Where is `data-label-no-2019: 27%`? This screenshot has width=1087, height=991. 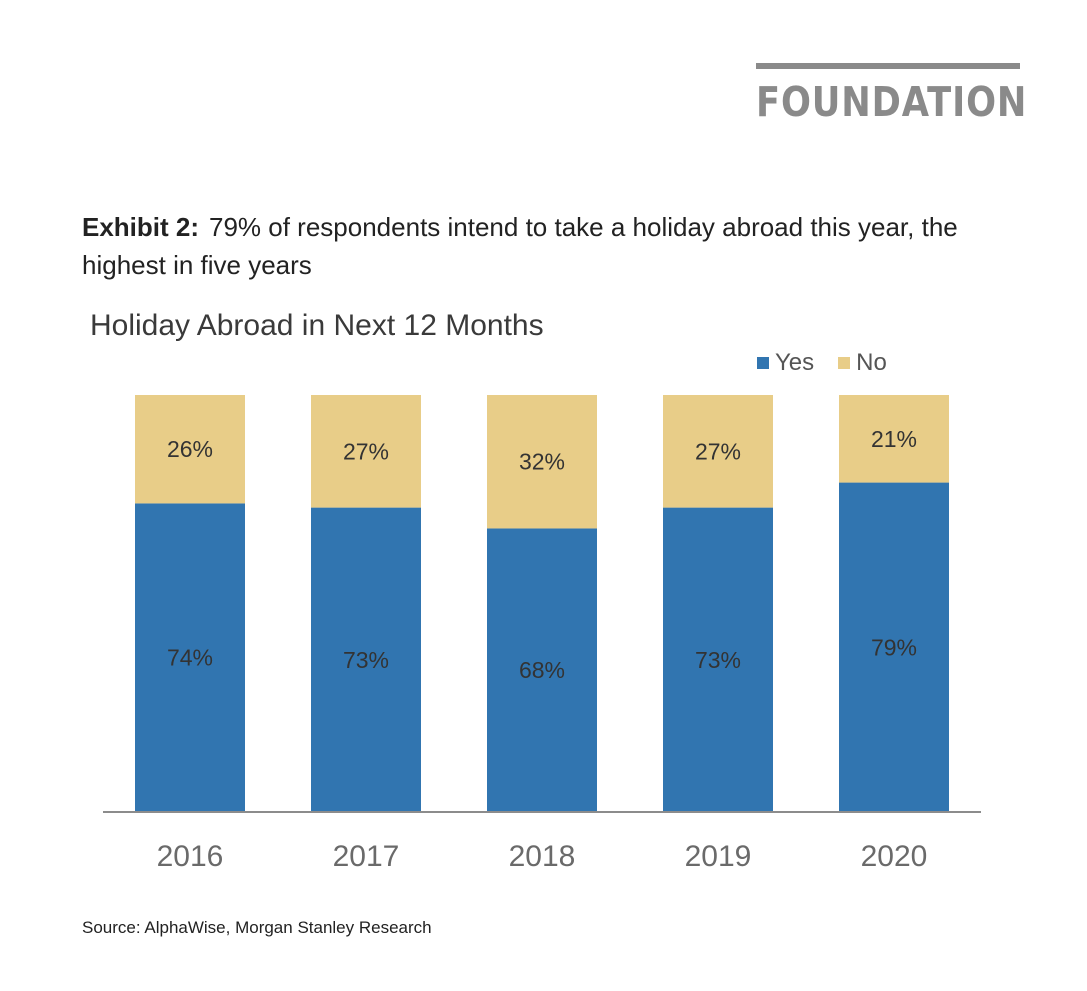
data-label-no-2019: 27% is located at coordinates (718, 451).